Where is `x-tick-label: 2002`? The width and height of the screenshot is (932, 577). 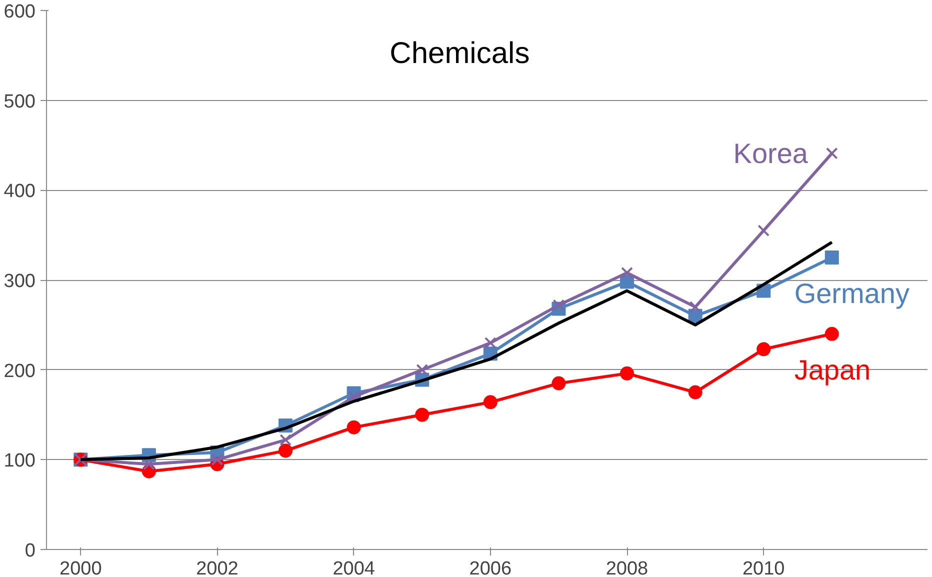 x-tick-label: 2002 is located at coordinates (217, 567).